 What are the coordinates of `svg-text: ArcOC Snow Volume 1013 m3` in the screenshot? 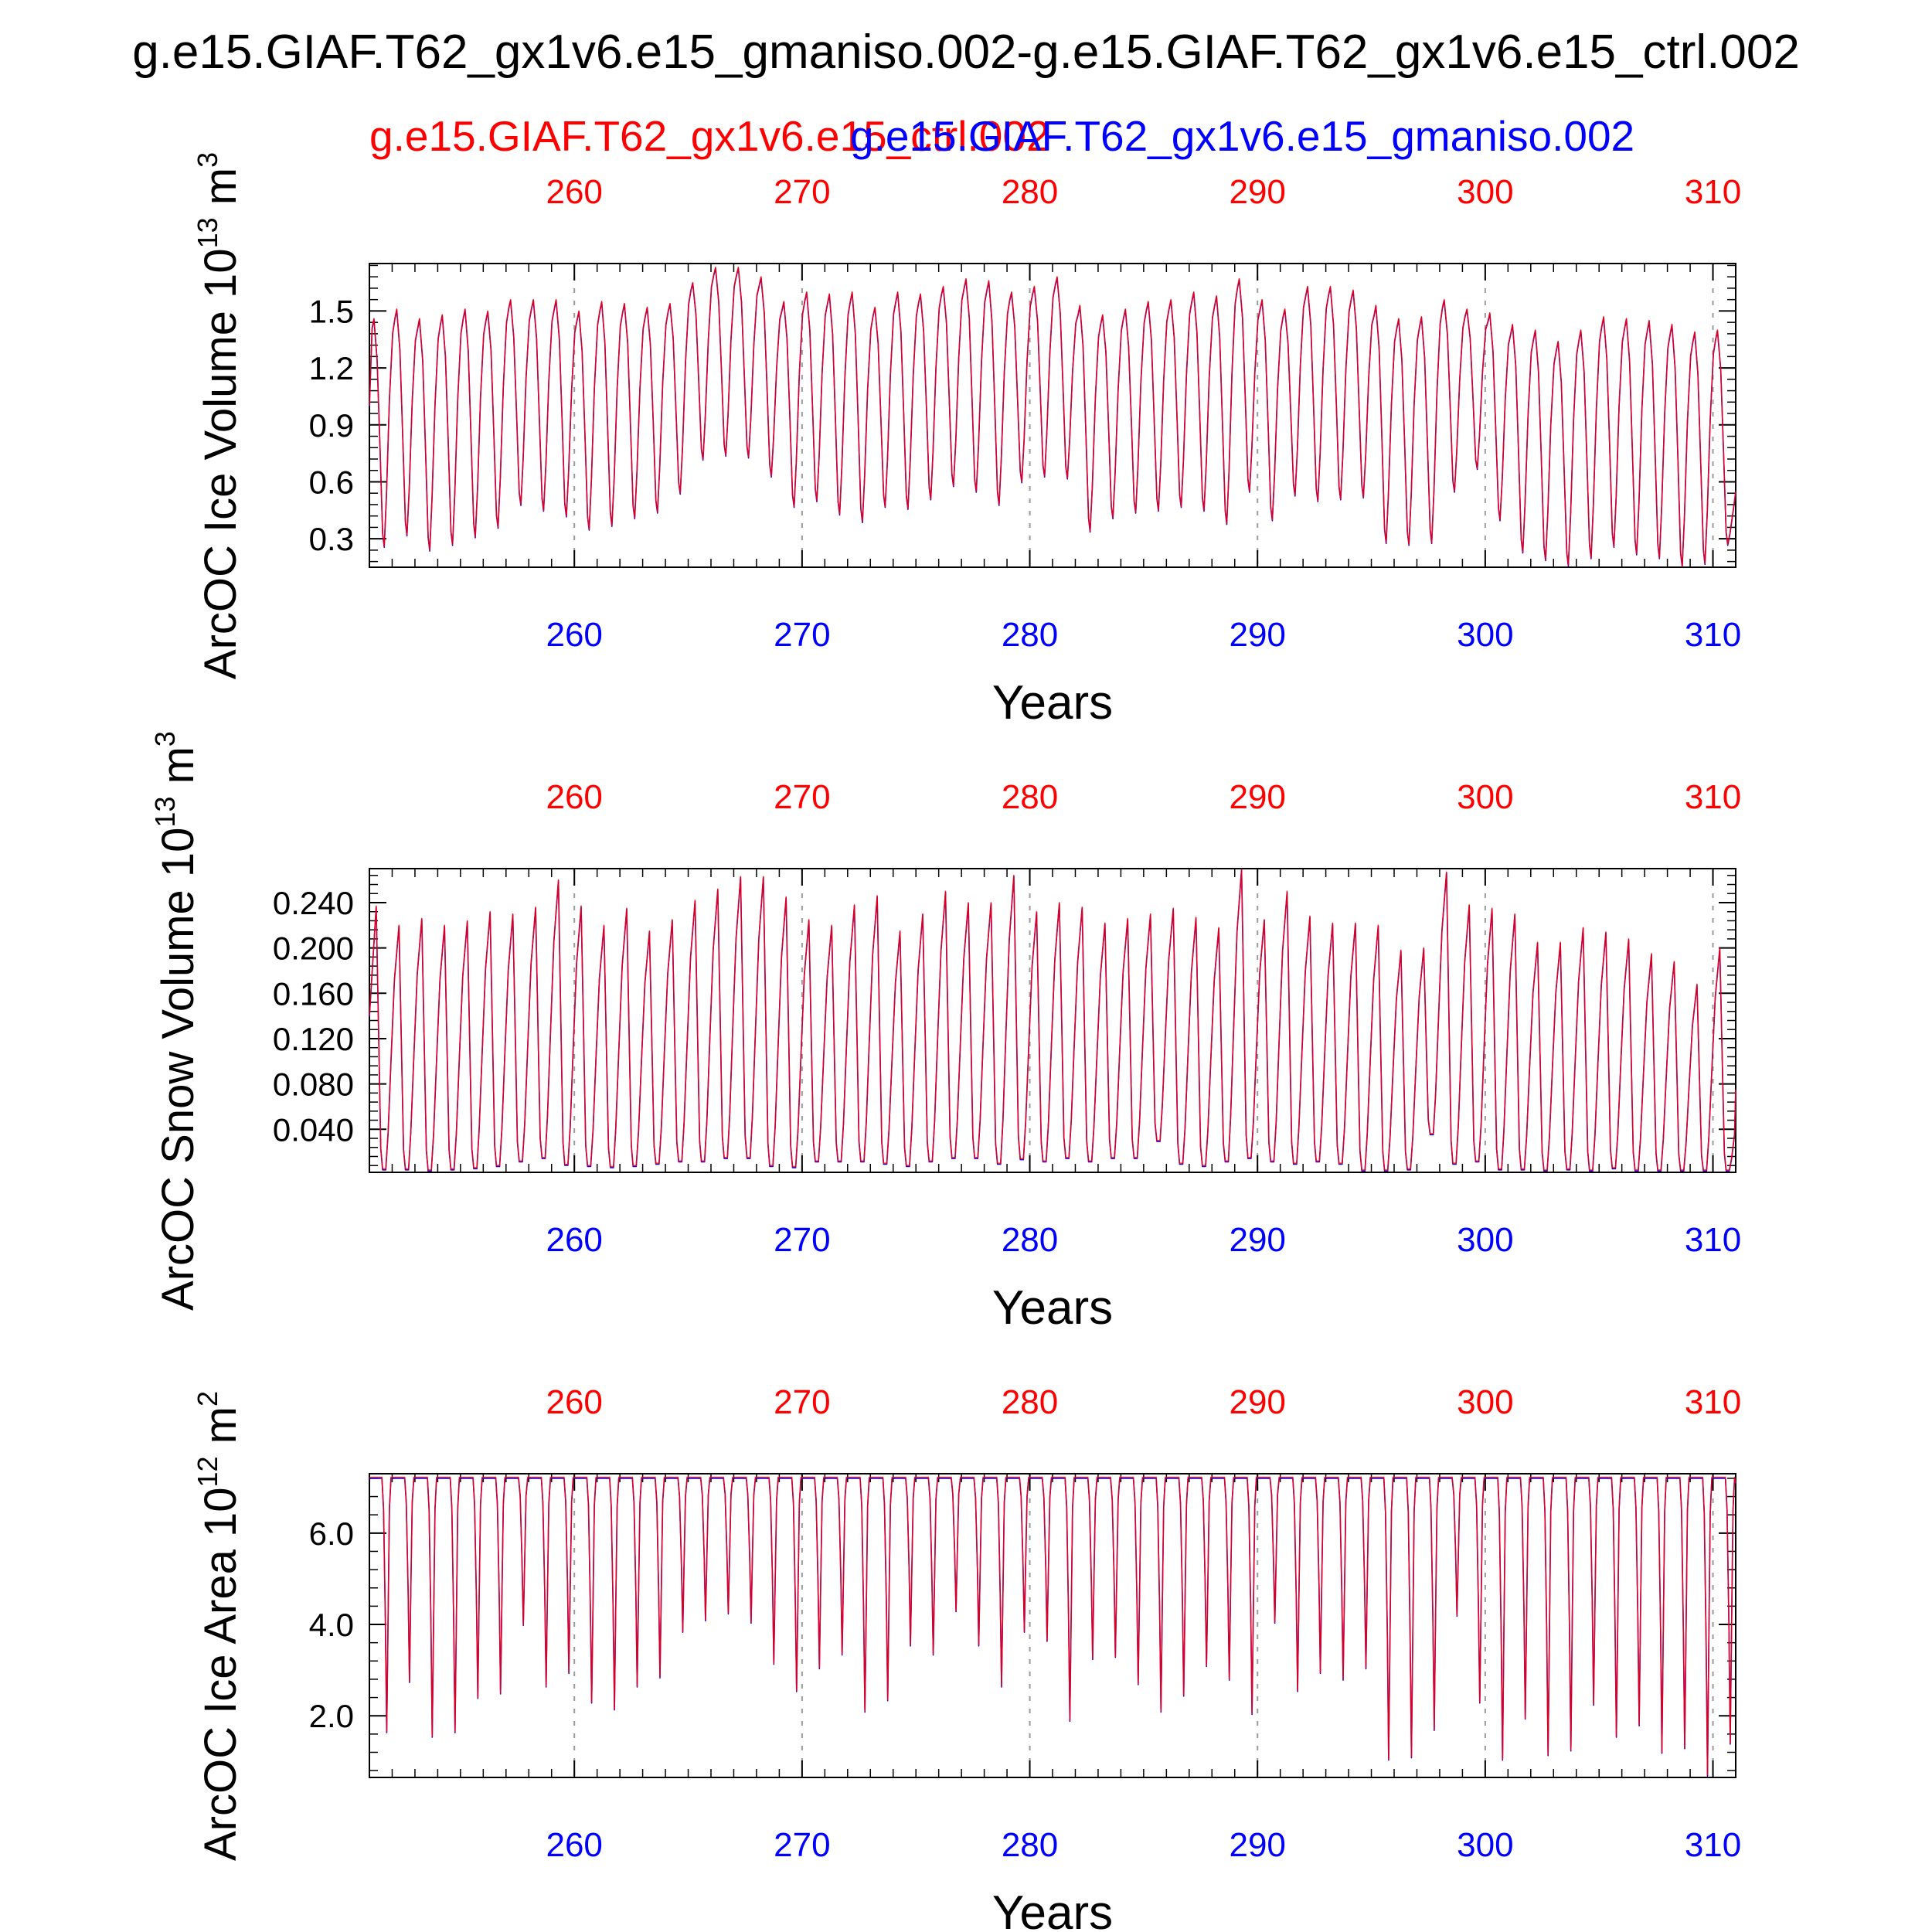 It's located at (176, 1021).